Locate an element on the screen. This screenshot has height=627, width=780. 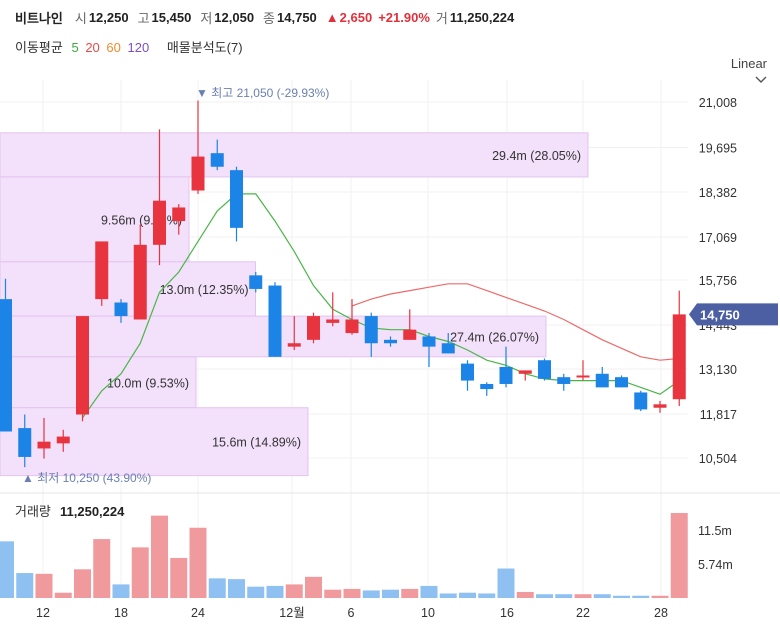
low-value: 12,050 is located at coordinates (234, 17).